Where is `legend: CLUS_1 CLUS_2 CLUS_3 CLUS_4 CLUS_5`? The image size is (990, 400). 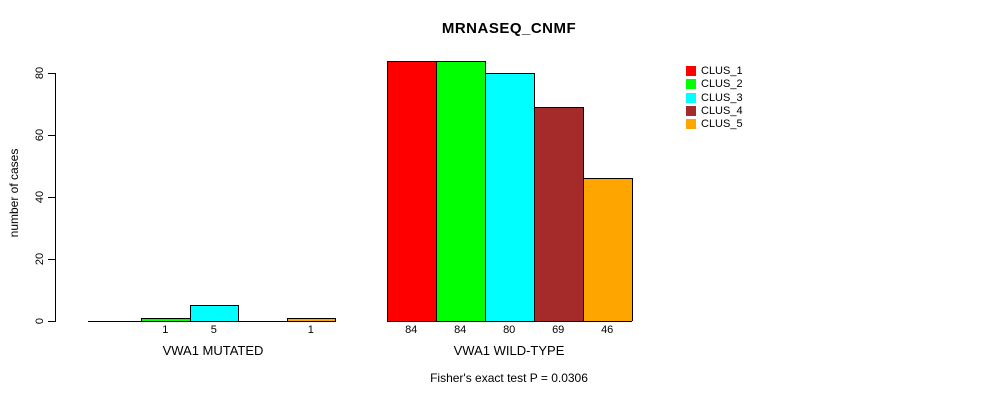
legend: CLUS_1 CLUS_2 CLUS_3 CLUS_4 CLUS_5 is located at coordinates (731, 101).